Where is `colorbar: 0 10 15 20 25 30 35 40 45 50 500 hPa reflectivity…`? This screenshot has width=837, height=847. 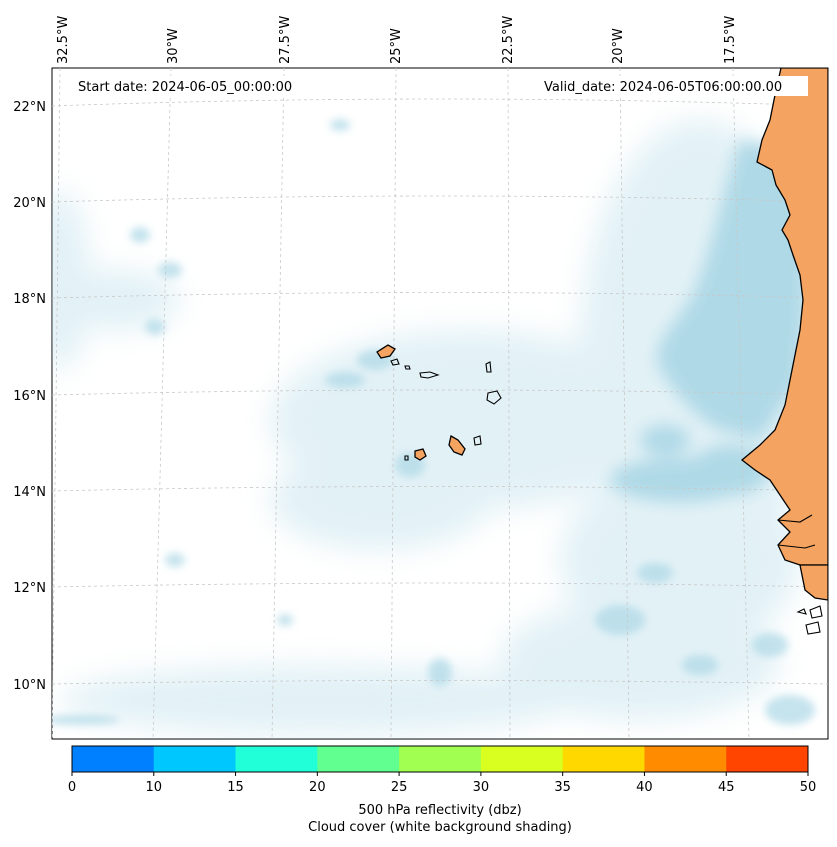 colorbar: 0 10 15 20 25 30 35 40 45 50 500 hPa reflectivity… is located at coordinates (442, 790).